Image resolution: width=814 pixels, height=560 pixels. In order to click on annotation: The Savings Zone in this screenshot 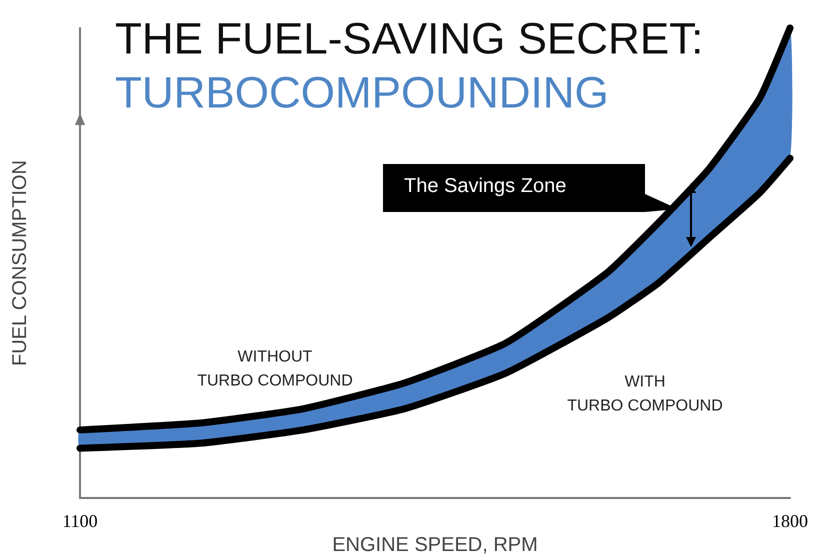, I will do `click(485, 186)`.